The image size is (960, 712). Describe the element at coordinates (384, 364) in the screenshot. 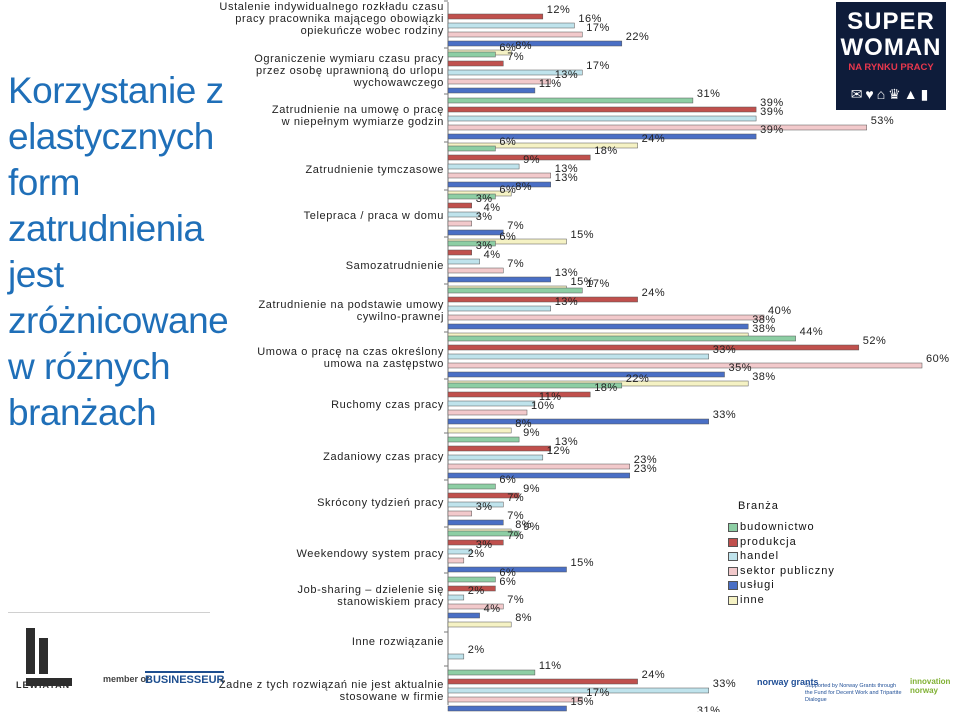

I see `category-label: umowa na zastępstwo` at that location.